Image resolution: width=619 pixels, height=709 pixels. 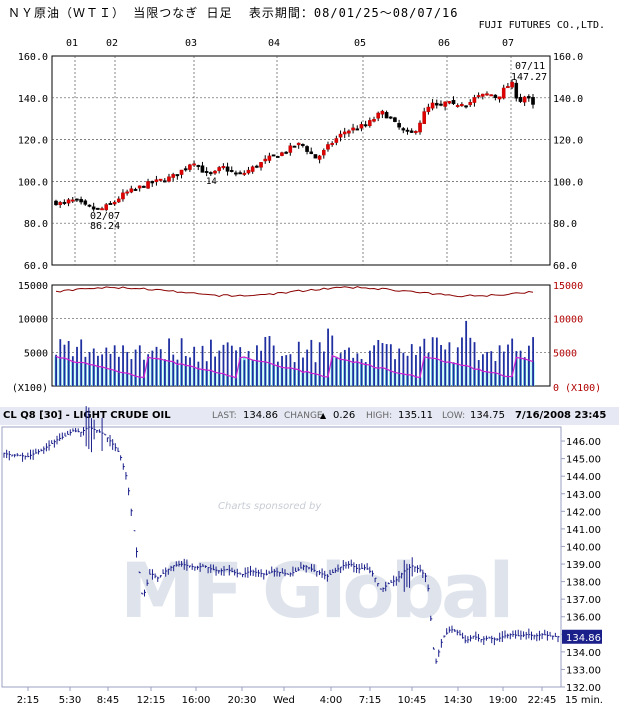 What do you see at coordinates (565, 224) in the screenshot?
I see `price-tick-right: 80.0` at bounding box center [565, 224].